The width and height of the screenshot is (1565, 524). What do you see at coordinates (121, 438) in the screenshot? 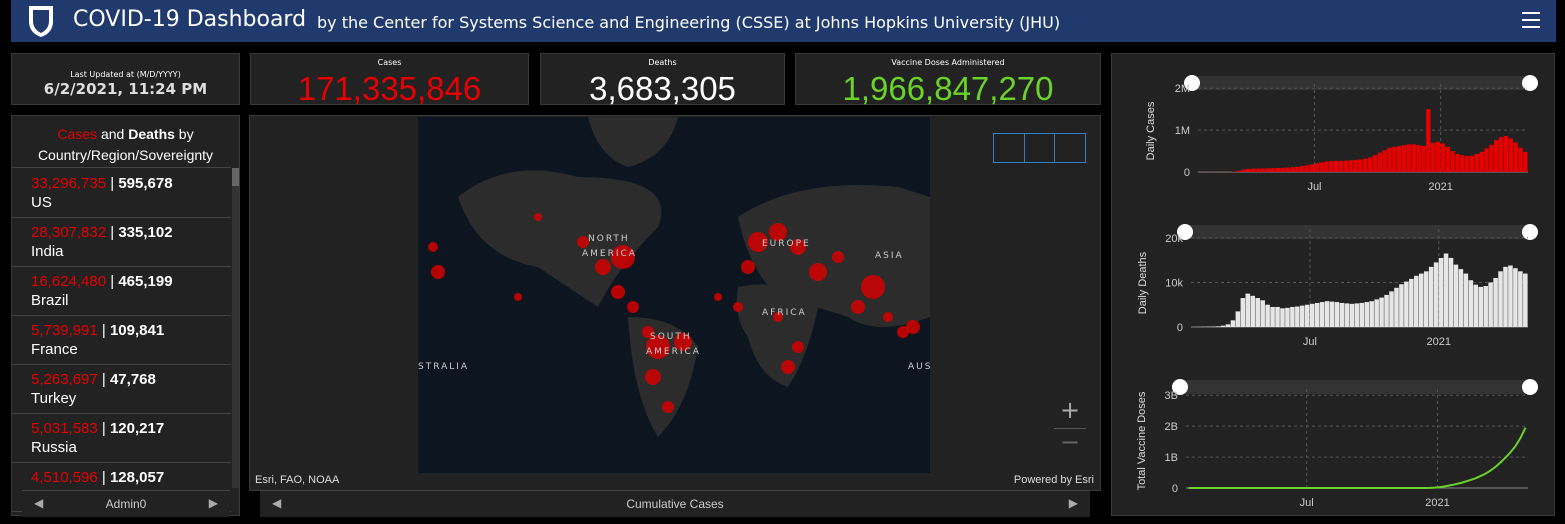
I see `list-item: 5,031,583 | 120,217 Russia` at bounding box center [121, 438].